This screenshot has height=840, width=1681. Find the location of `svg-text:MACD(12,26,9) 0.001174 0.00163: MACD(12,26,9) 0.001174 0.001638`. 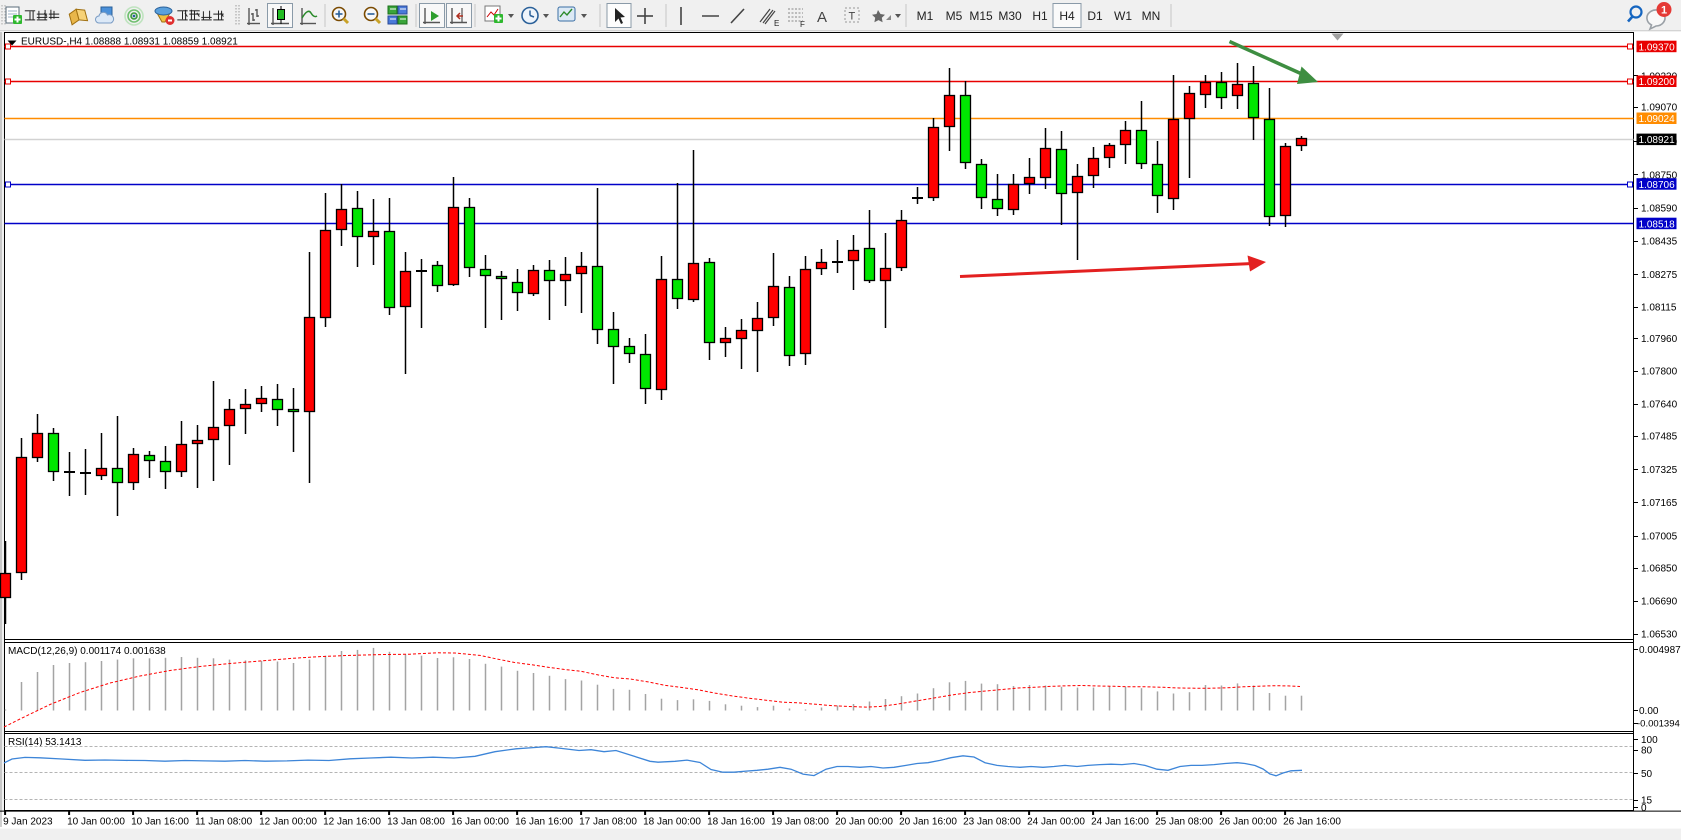

svg-text:MACD(12,26,9) 0.001174 0.00163: MACD(12,26,9) 0.001174 0.001638 is located at coordinates (87, 651).